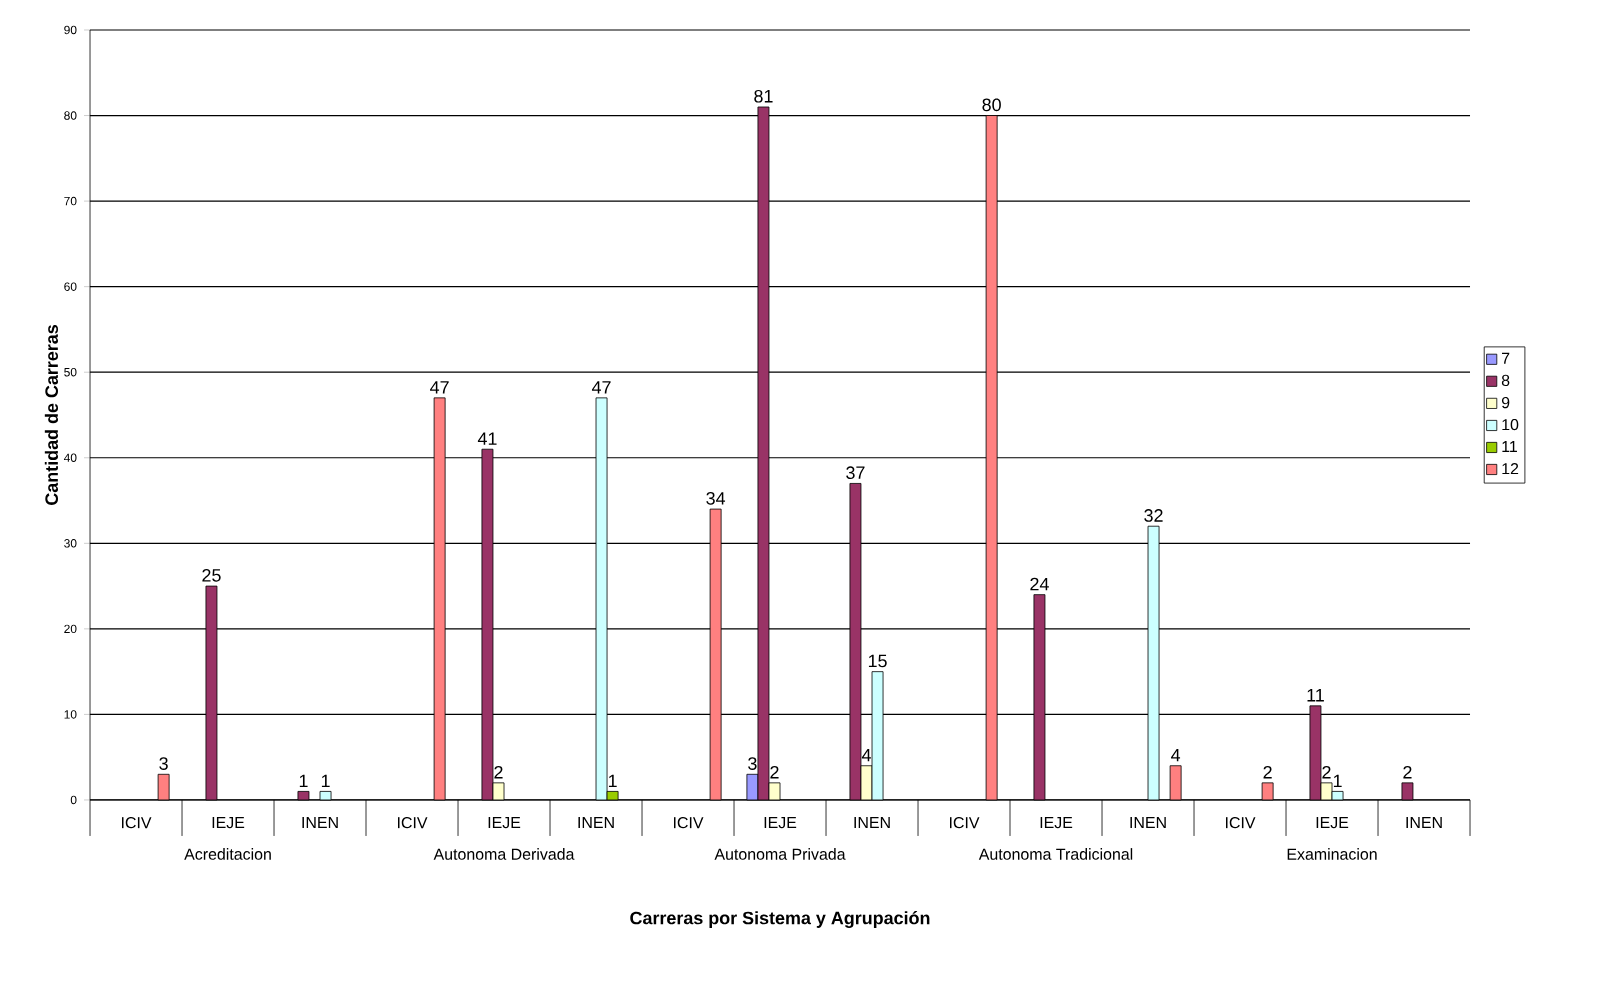 This screenshot has height=990, width=1618. What do you see at coordinates (780, 919) in the screenshot?
I see `x-axis-title: Carreras por Sistema y Agrupación` at bounding box center [780, 919].